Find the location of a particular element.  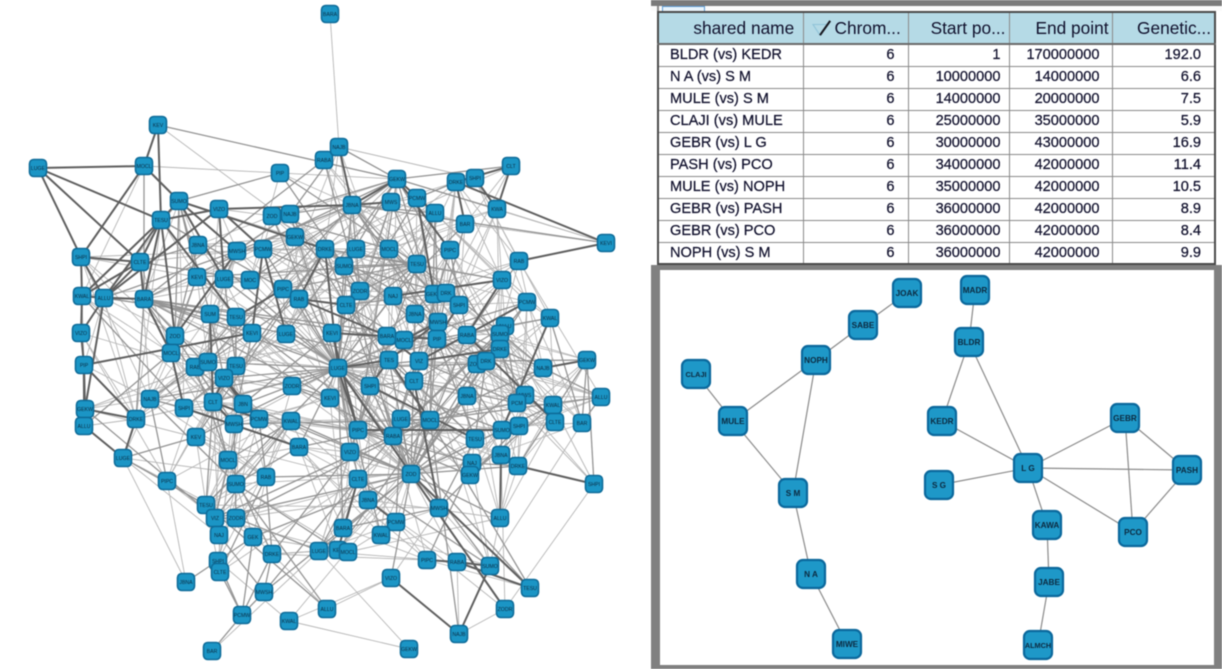

svg-text: RAB is located at coordinates (266, 478).